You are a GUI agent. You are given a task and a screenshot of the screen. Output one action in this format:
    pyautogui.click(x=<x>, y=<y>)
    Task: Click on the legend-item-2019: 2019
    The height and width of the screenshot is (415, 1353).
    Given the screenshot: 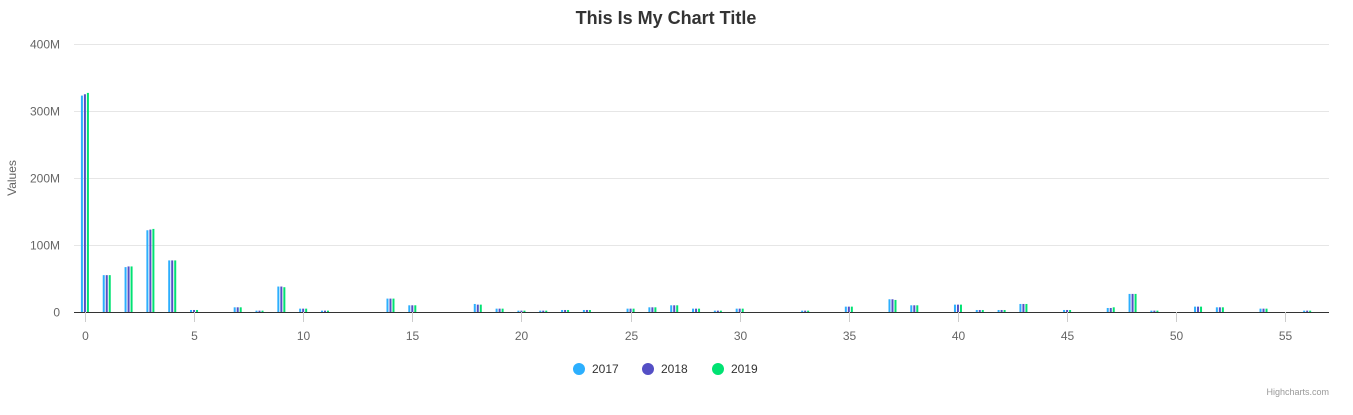 What is the action you would take?
    pyautogui.click(x=735, y=369)
    